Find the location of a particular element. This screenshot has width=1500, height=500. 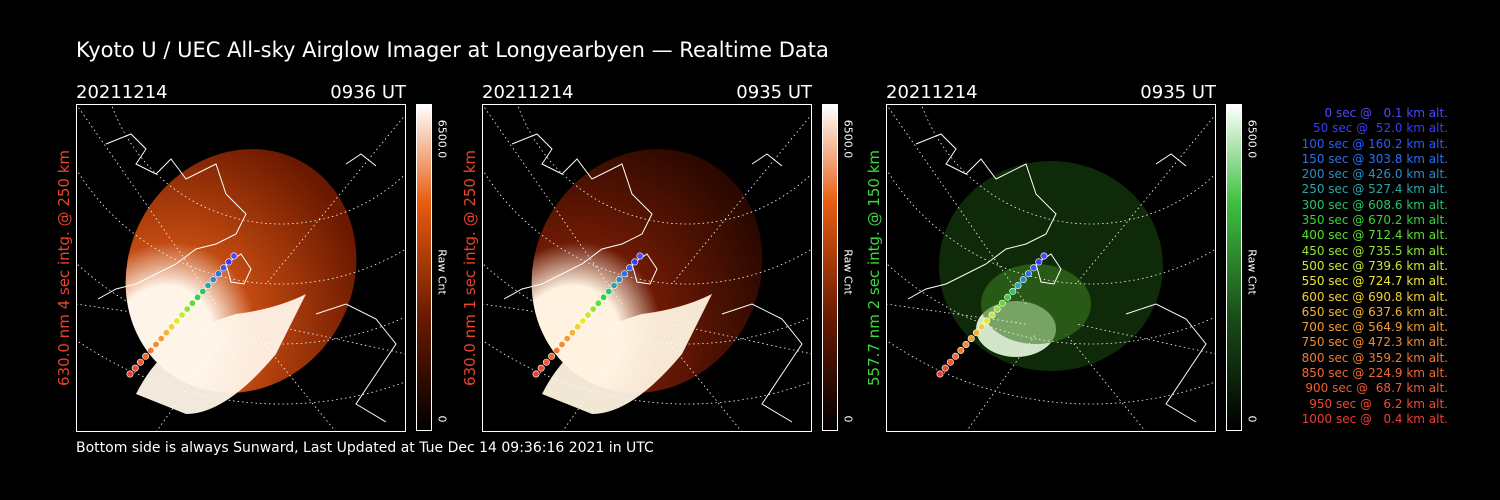

legend-row: 750 sec @ 472.3 km alt. is located at coordinates (1374, 342).